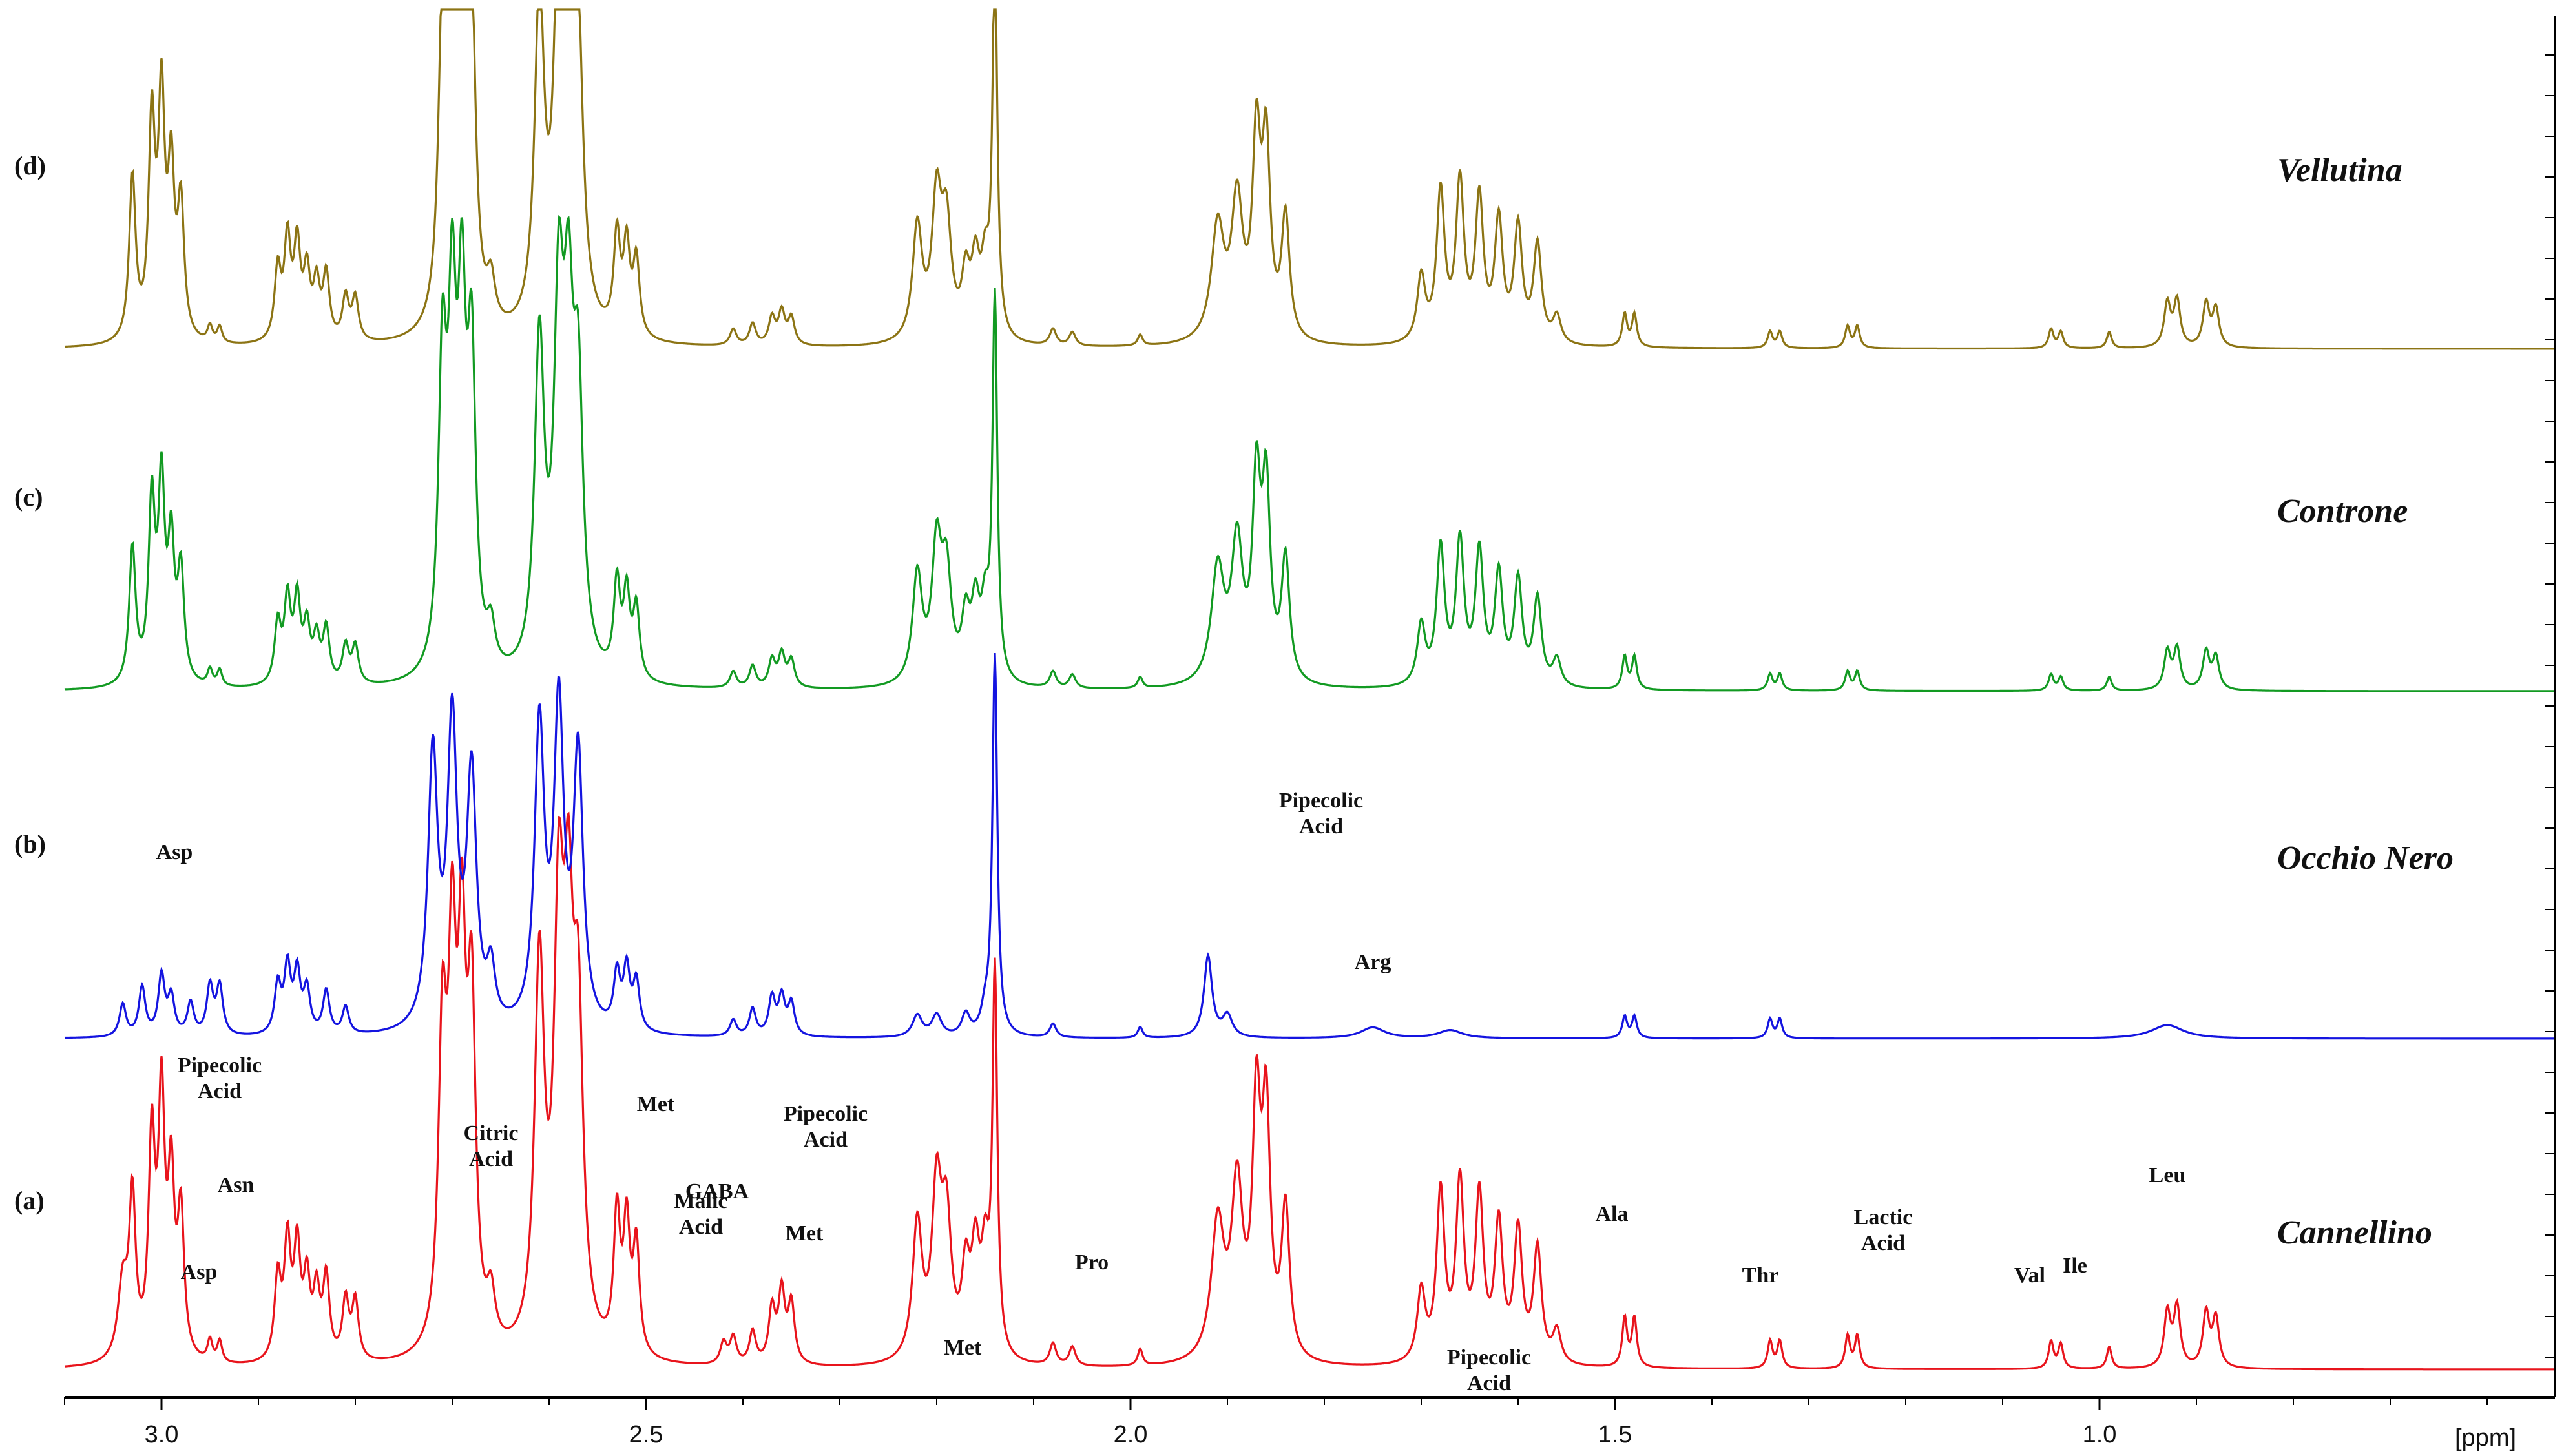 The width and height of the screenshot is (2564, 1456). I want to click on peak-annotation: Ala, so click(1612, 1214).